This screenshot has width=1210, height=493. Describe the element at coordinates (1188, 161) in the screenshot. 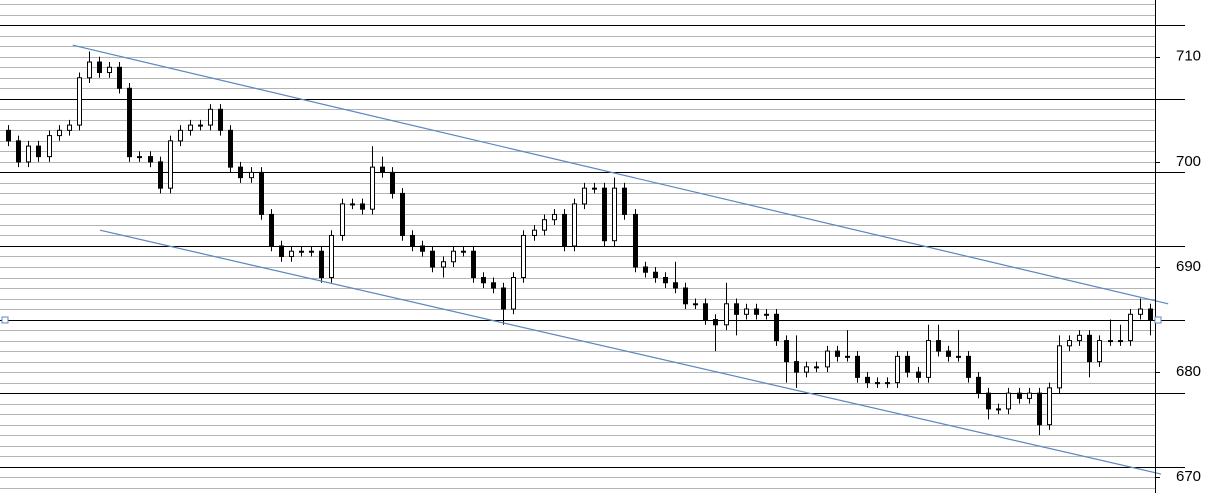

I see `y-tick-label: 700` at that location.